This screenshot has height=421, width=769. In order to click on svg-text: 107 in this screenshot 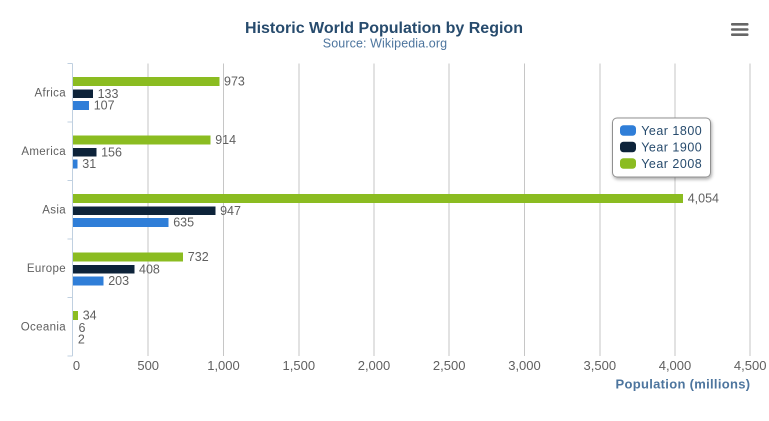, I will do `click(104, 106)`.